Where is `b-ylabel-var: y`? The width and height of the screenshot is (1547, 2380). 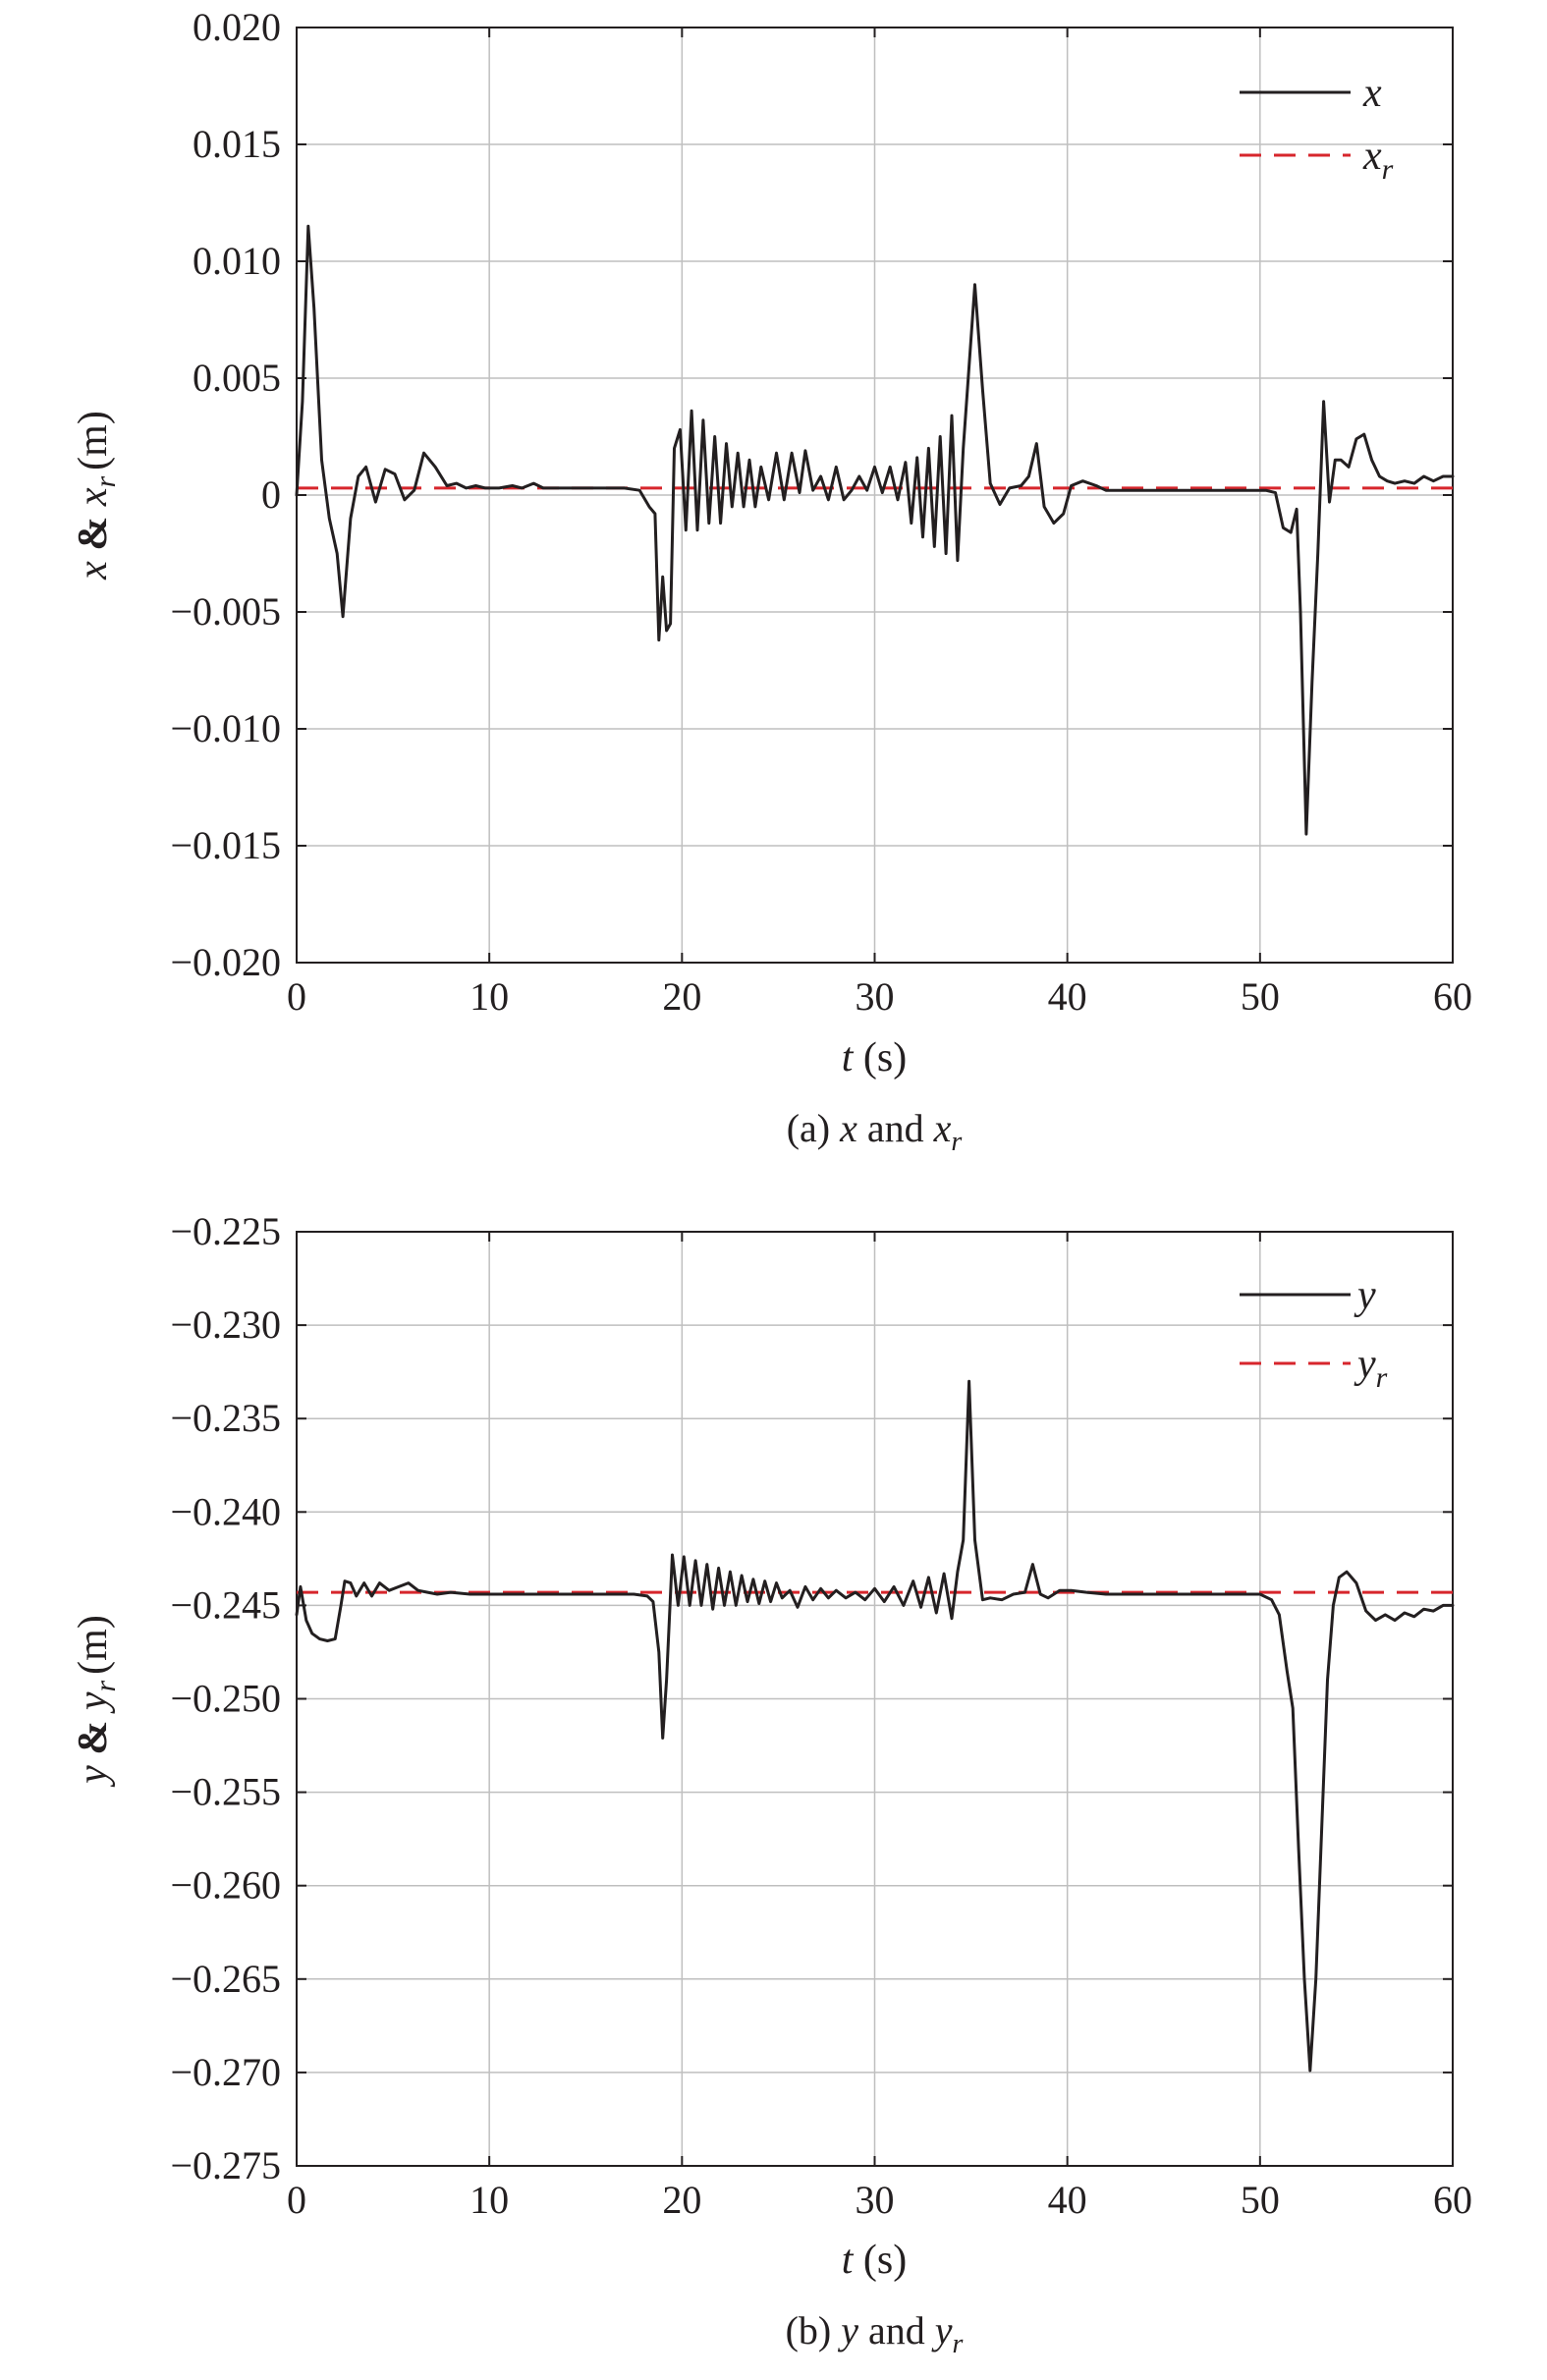
b-ylabel-var: y is located at coordinates (93, 1776).